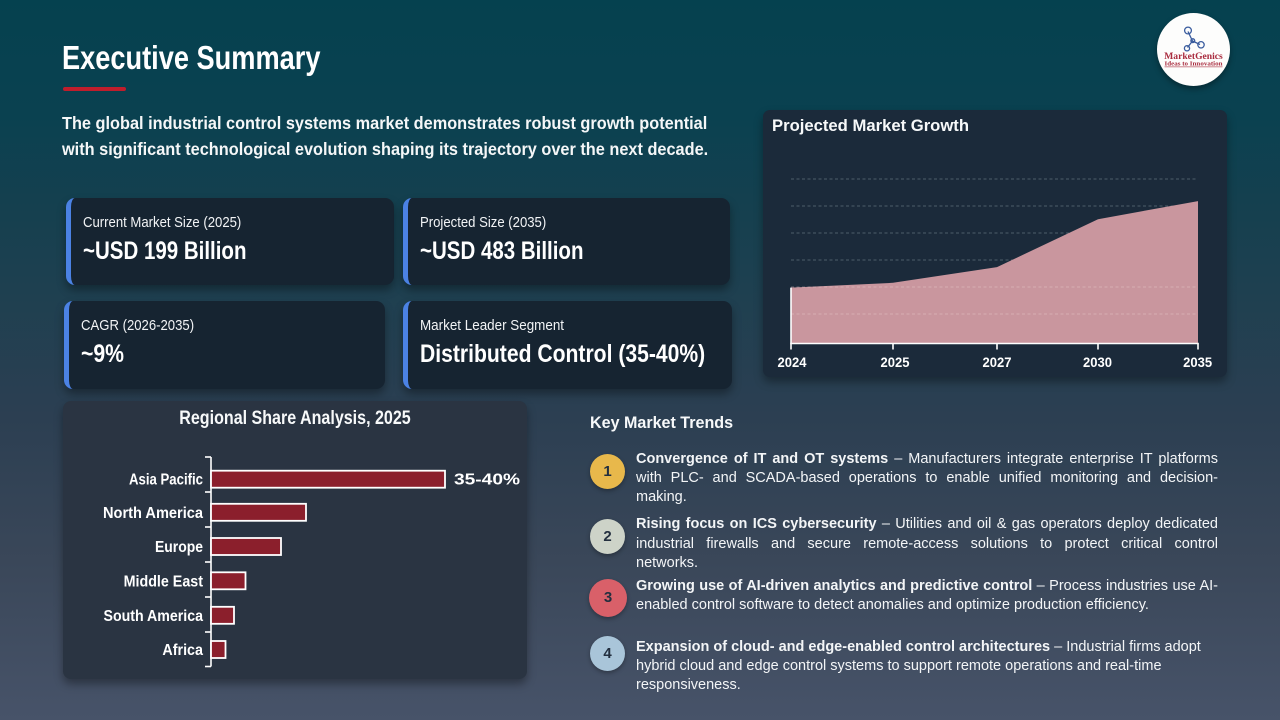  What do you see at coordinates (182, 650) in the screenshot?
I see `svg-text: Africa` at bounding box center [182, 650].